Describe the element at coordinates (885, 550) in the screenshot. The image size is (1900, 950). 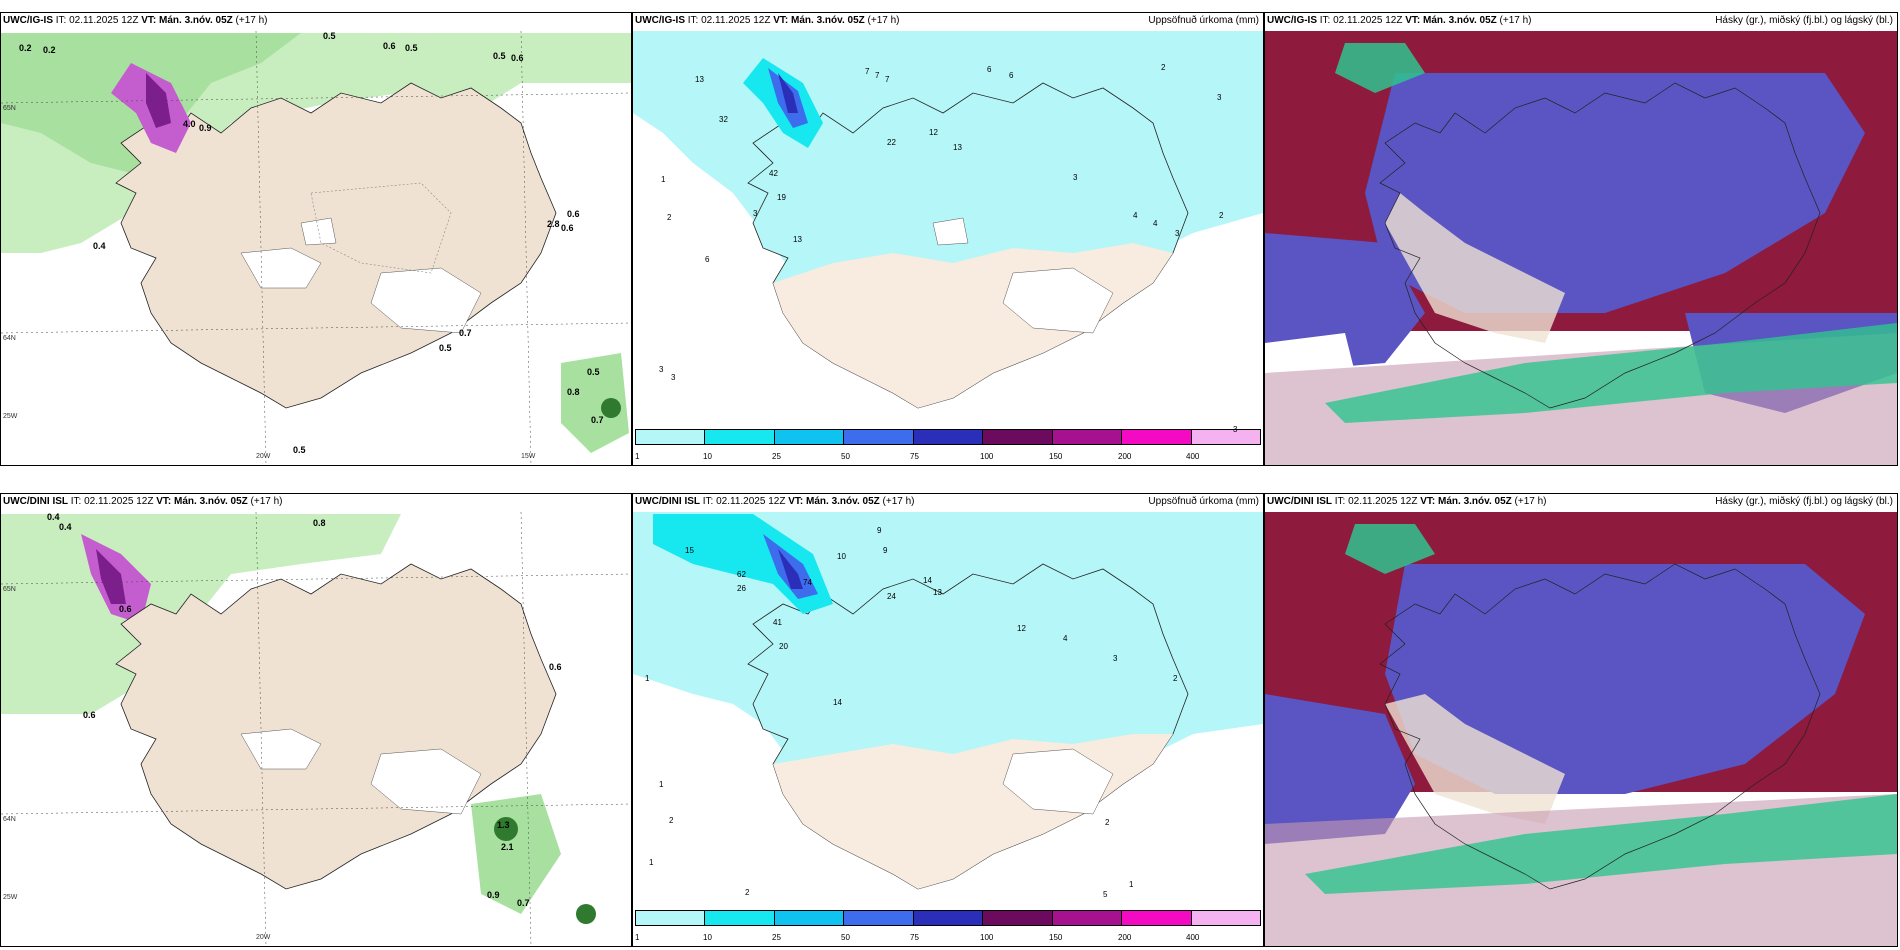
I see `precip-value: 9` at that location.